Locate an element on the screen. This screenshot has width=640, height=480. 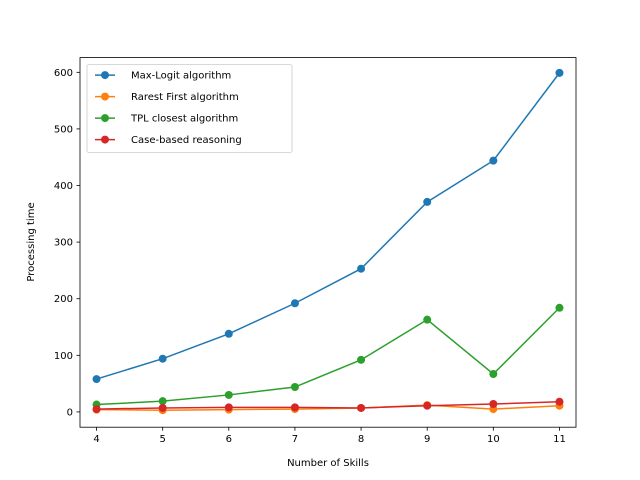
x-tick-label: 4 is located at coordinates (96, 439).